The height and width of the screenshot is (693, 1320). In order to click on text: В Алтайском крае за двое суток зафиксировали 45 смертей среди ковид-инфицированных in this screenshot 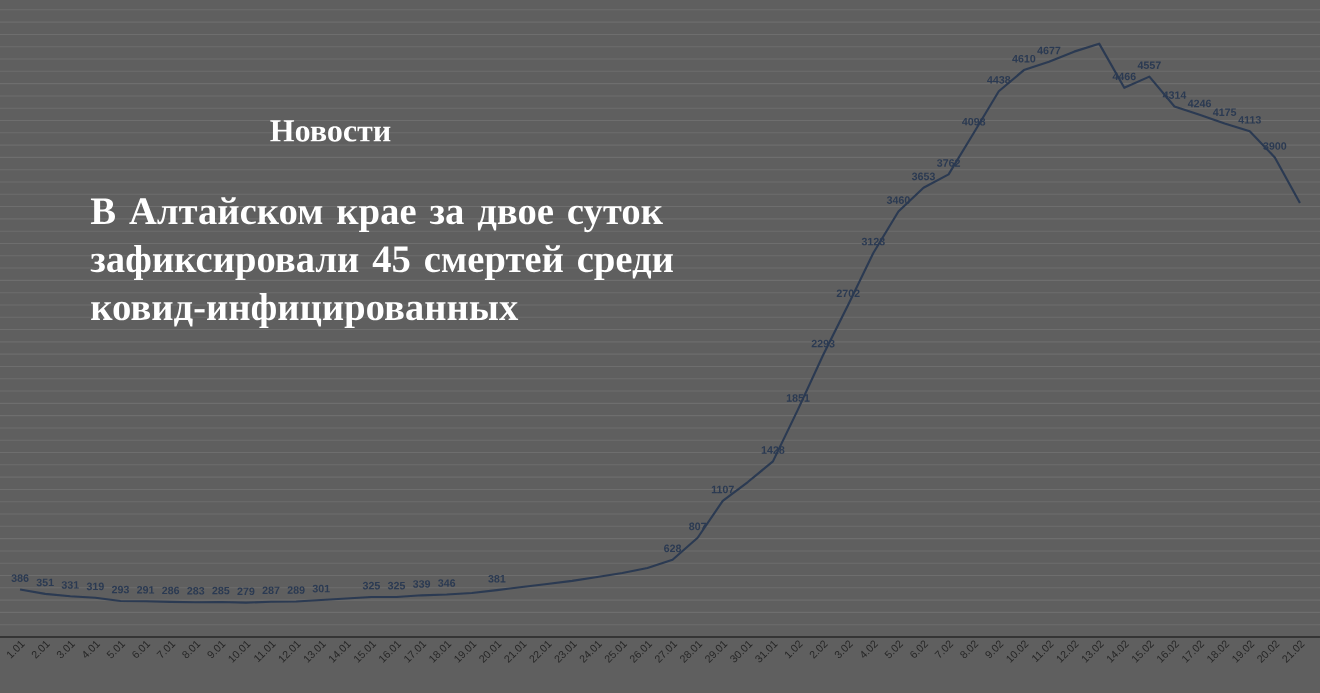, I will do `click(381, 263)`.